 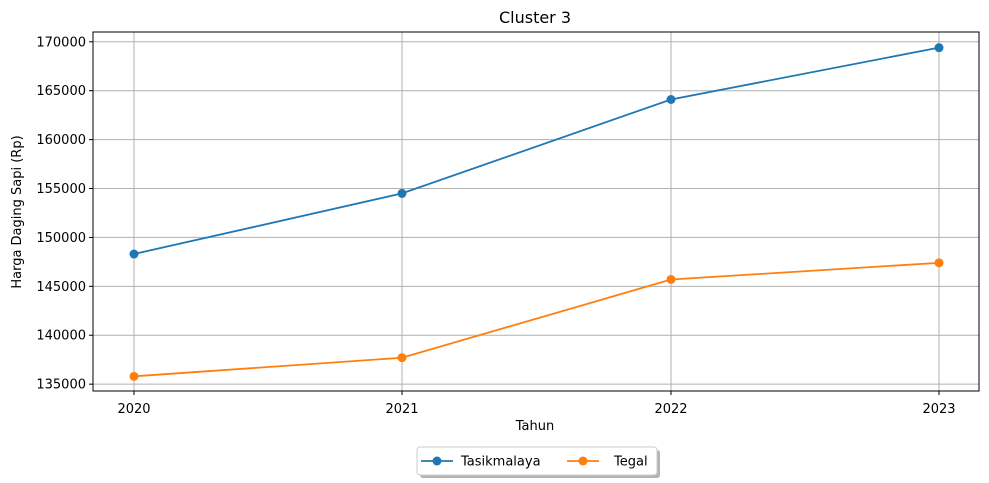 What do you see at coordinates (61, 287) in the screenshot?
I see `y-tick-label: 145000` at bounding box center [61, 287].